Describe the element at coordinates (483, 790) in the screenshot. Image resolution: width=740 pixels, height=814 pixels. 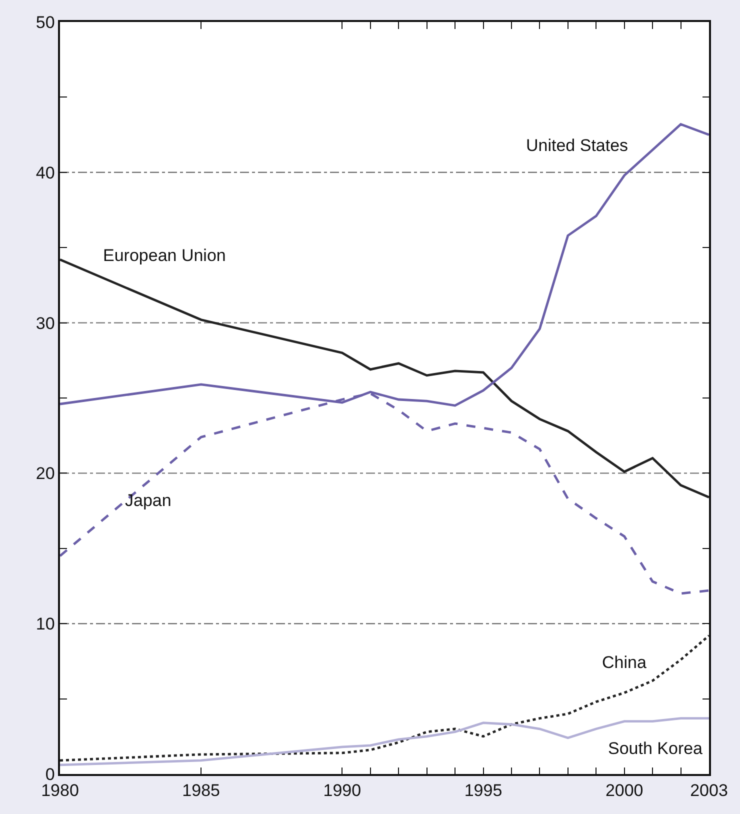
I see `x-tick-label: 1995` at that location.